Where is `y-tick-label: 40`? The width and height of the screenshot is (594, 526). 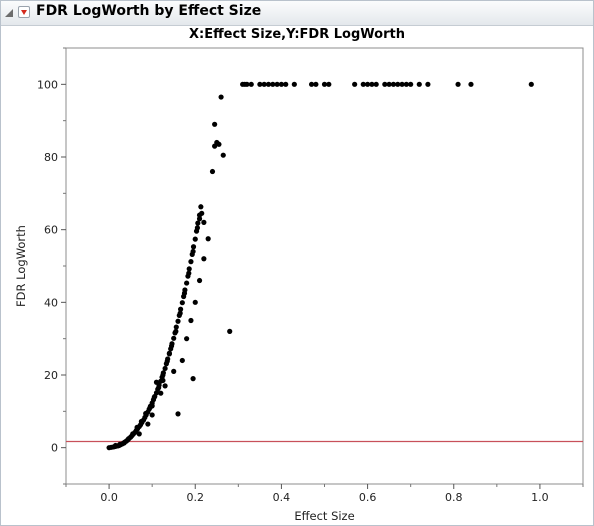
y-tick-label: 40 is located at coordinates (51, 302).